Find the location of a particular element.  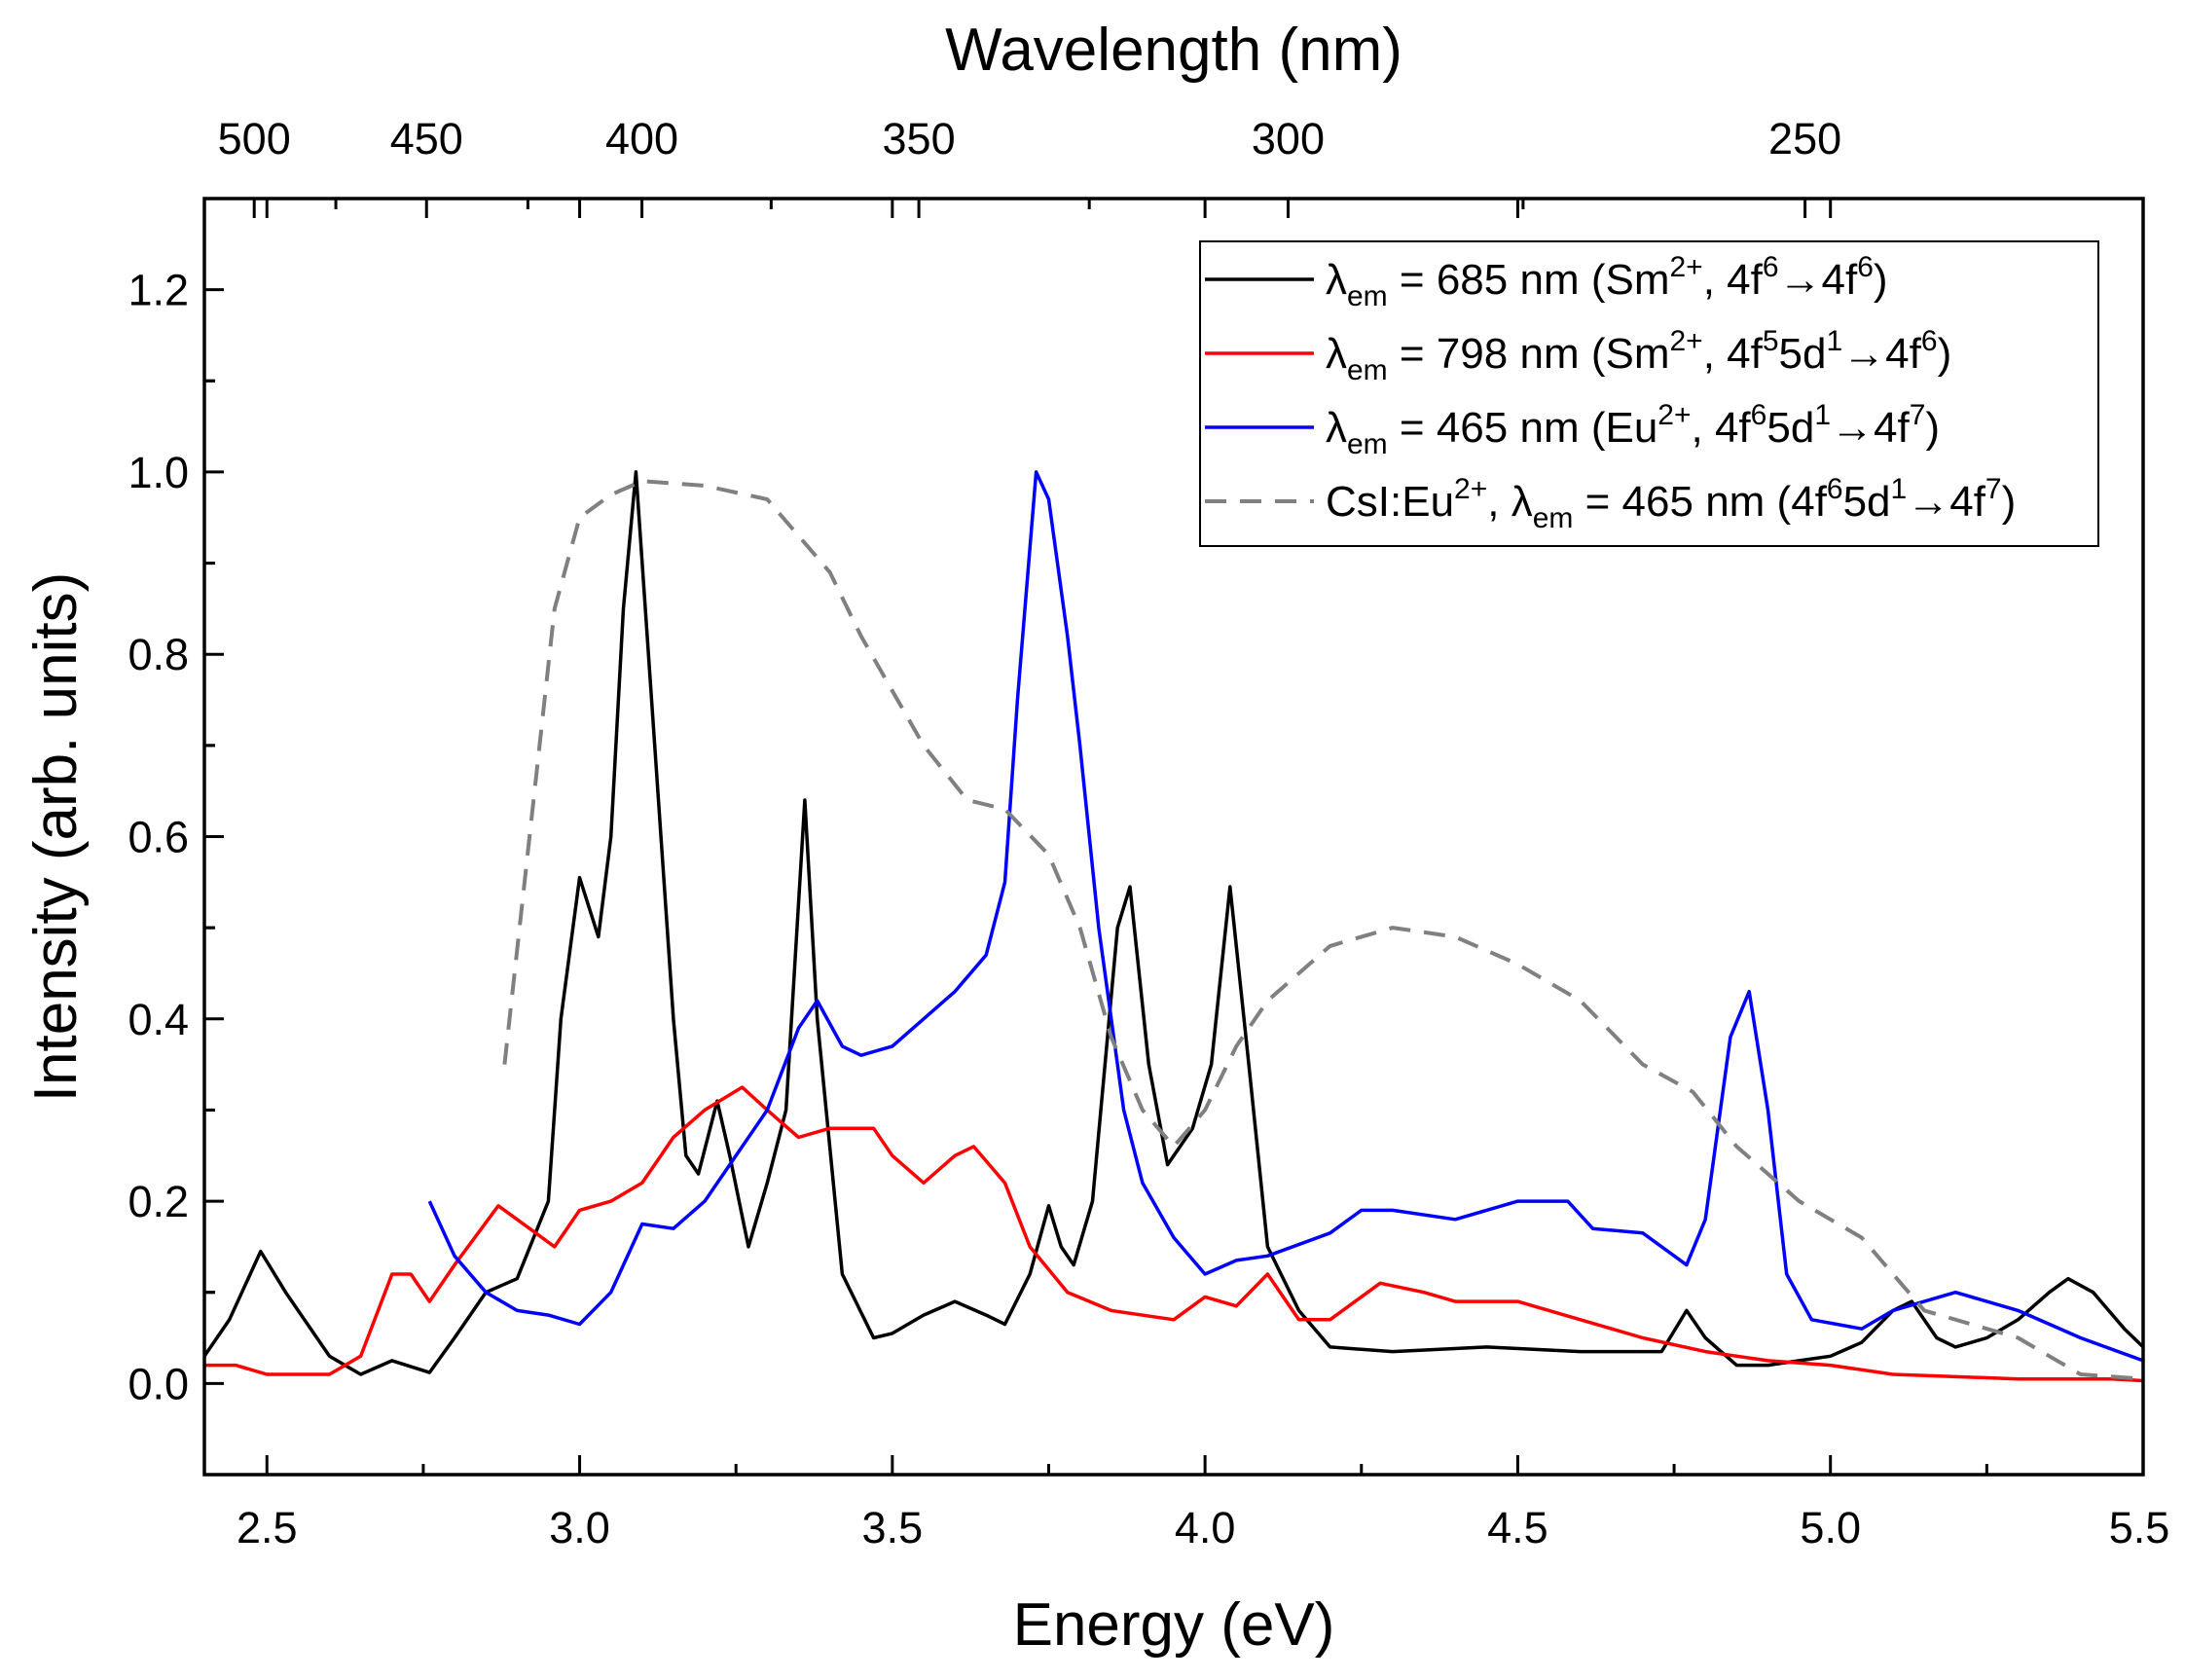

legend-text-part: = 685 nm (Sm is located at coordinates (1529, 280).